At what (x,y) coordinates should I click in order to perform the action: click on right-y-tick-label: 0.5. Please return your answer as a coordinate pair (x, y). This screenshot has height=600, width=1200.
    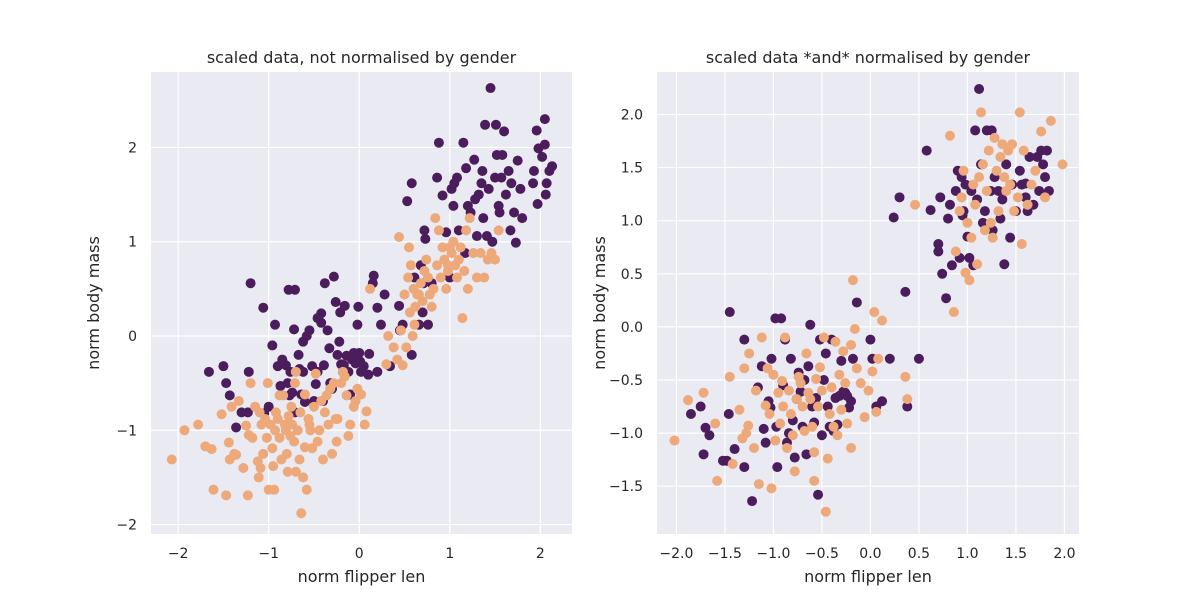
    Looking at the image, I should click on (632, 275).